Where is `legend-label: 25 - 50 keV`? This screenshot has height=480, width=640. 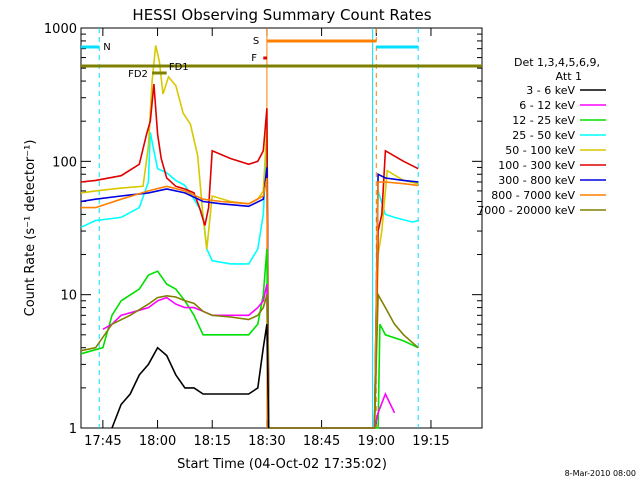
legend-label: 25 - 50 keV is located at coordinates (543, 135).